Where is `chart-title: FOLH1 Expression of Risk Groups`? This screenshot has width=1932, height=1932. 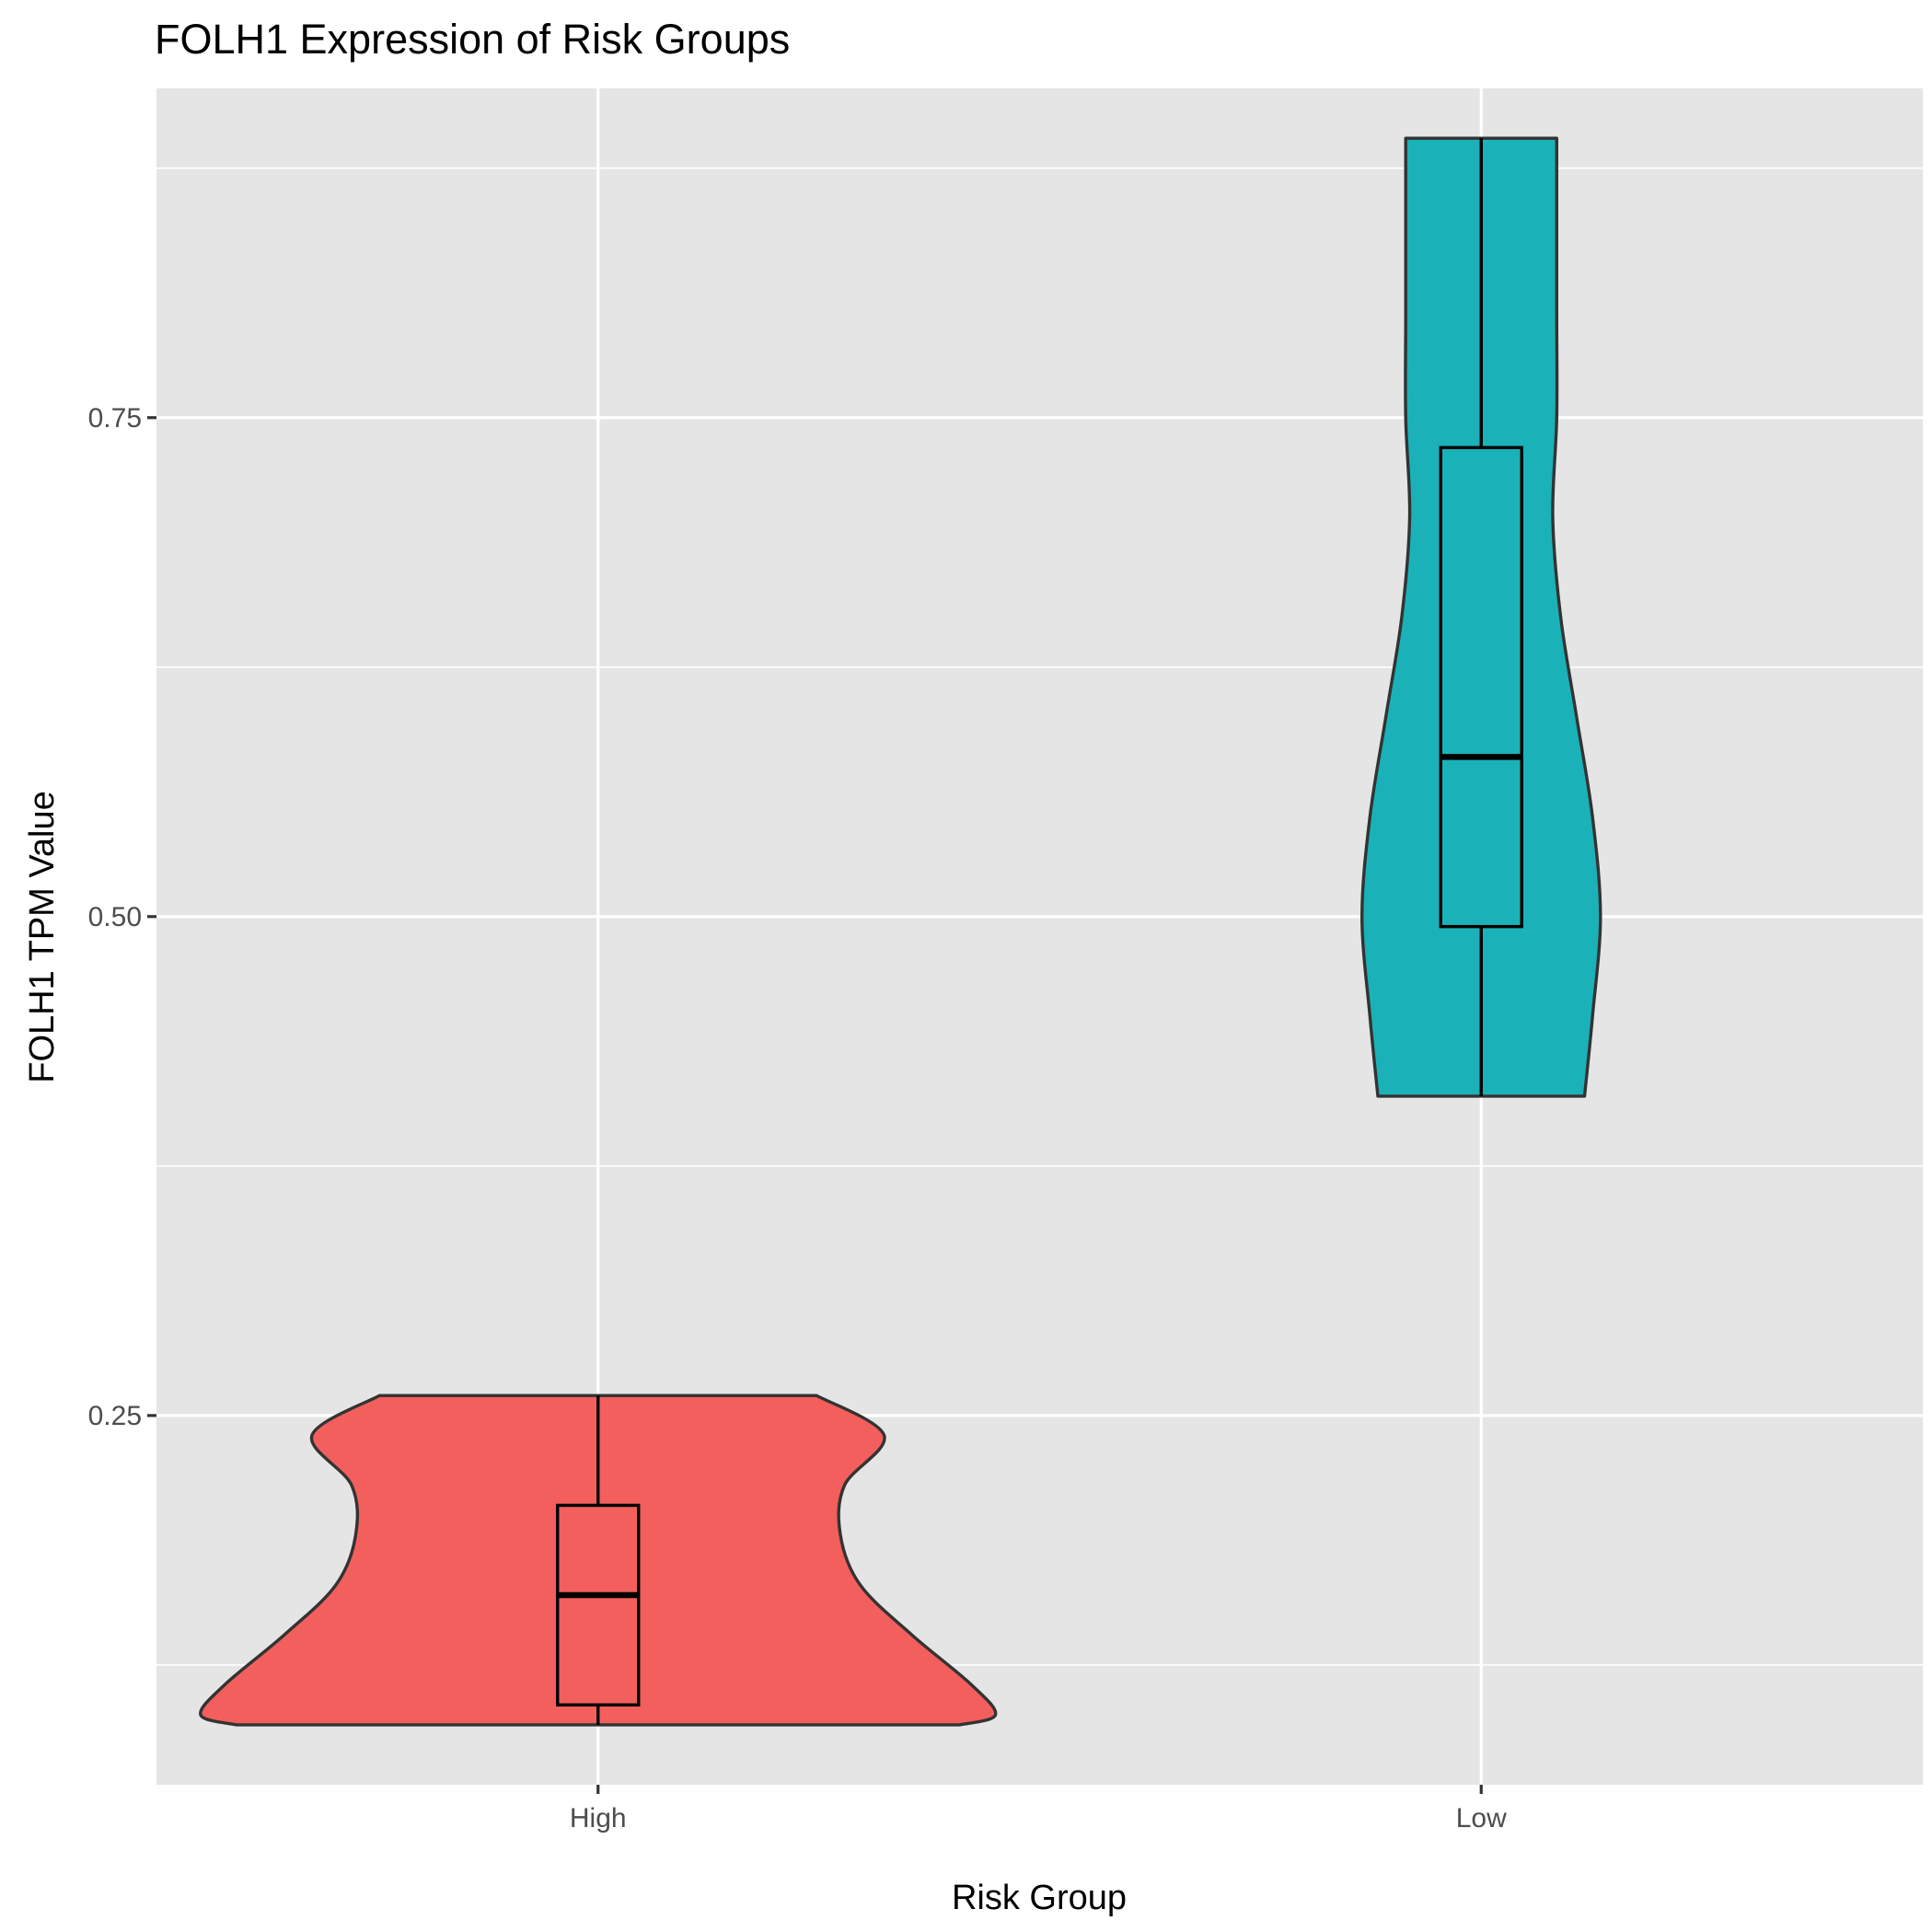 chart-title: FOLH1 Expression of Risk Groups is located at coordinates (473, 40).